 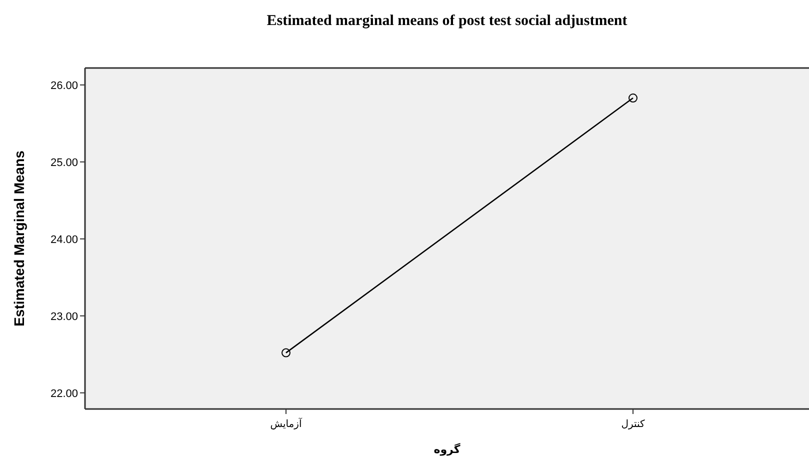 What do you see at coordinates (64, 240) in the screenshot?
I see `y-tick-label: 24.00` at bounding box center [64, 240].